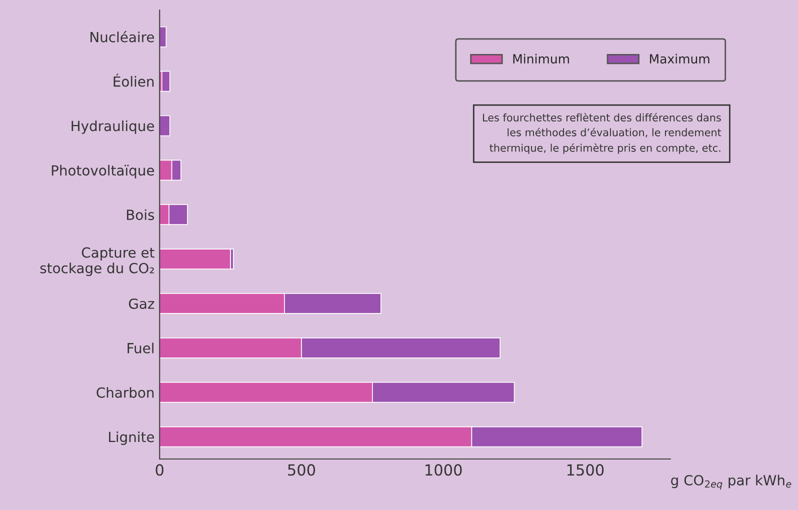  I want to click on y-tick-label: Fuel, so click(141, 348).